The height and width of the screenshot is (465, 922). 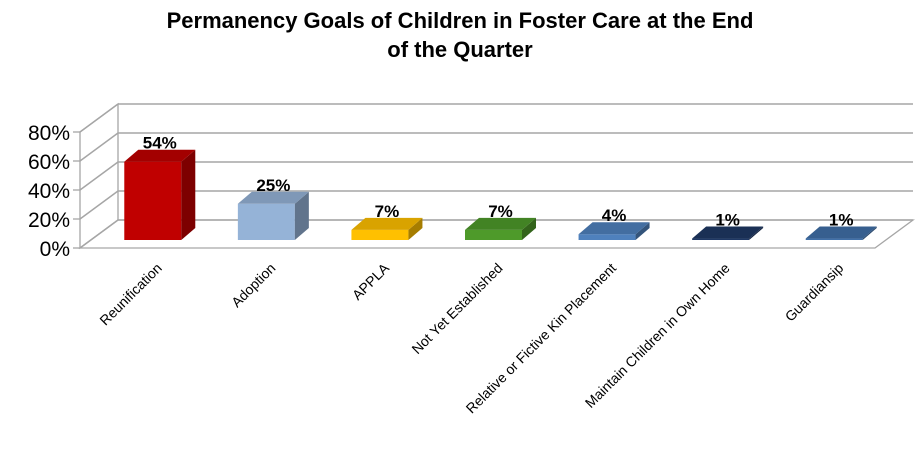 I want to click on y-tick-label: 20%, so click(x=49, y=220).